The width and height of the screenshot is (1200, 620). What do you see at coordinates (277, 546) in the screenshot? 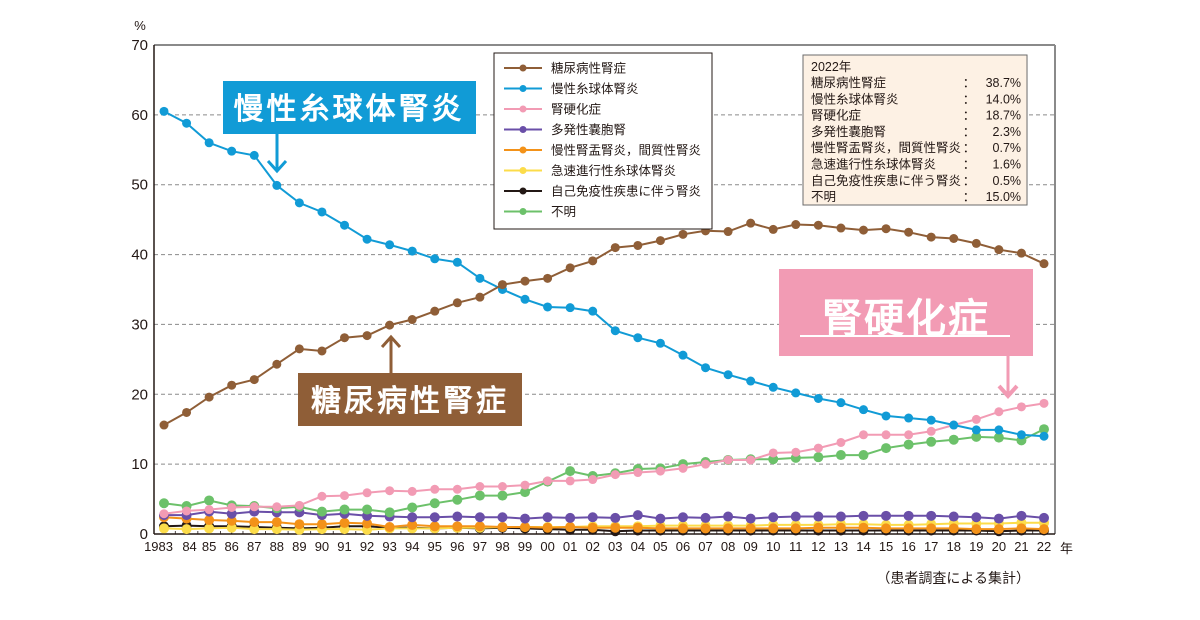
I see `x-tick-label-88: 88` at bounding box center [277, 546].